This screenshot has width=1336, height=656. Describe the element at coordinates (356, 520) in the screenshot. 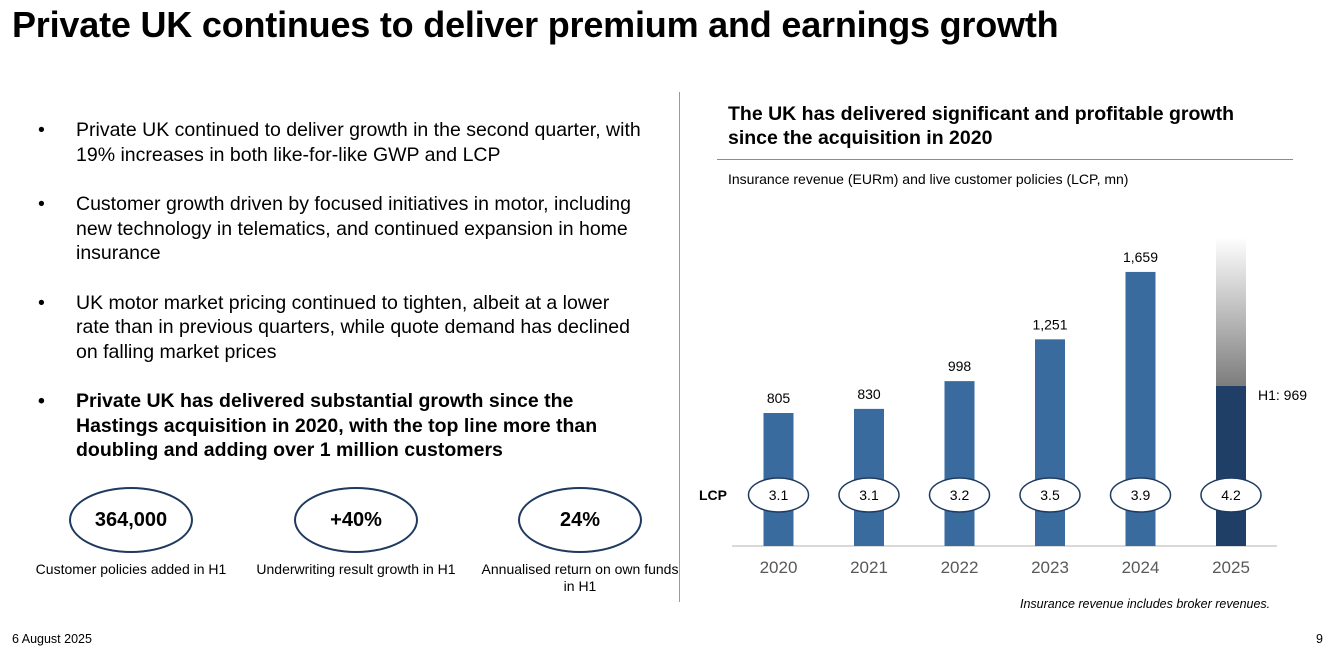

I see `kpi-value: +40%` at that location.